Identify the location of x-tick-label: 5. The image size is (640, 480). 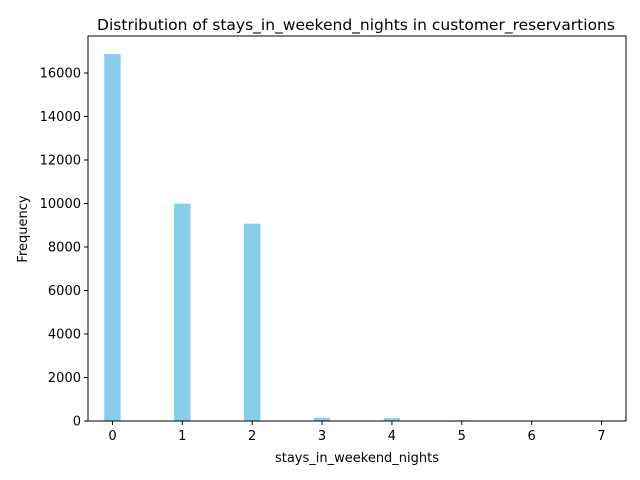
(462, 436).